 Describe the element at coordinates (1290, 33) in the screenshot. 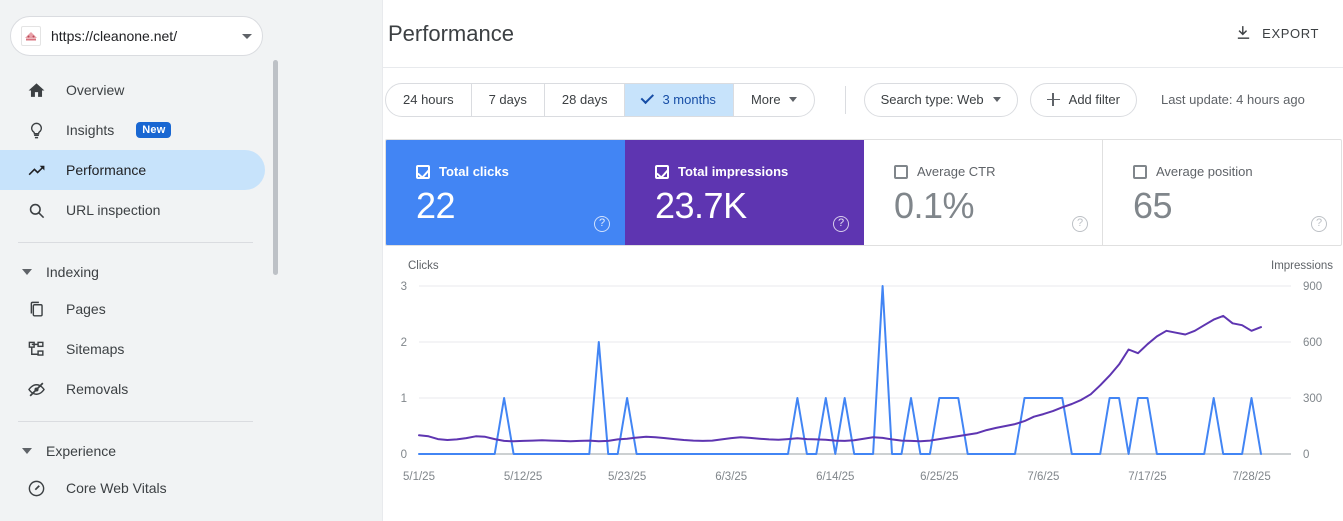

I see `export-label: EXPORT` at that location.